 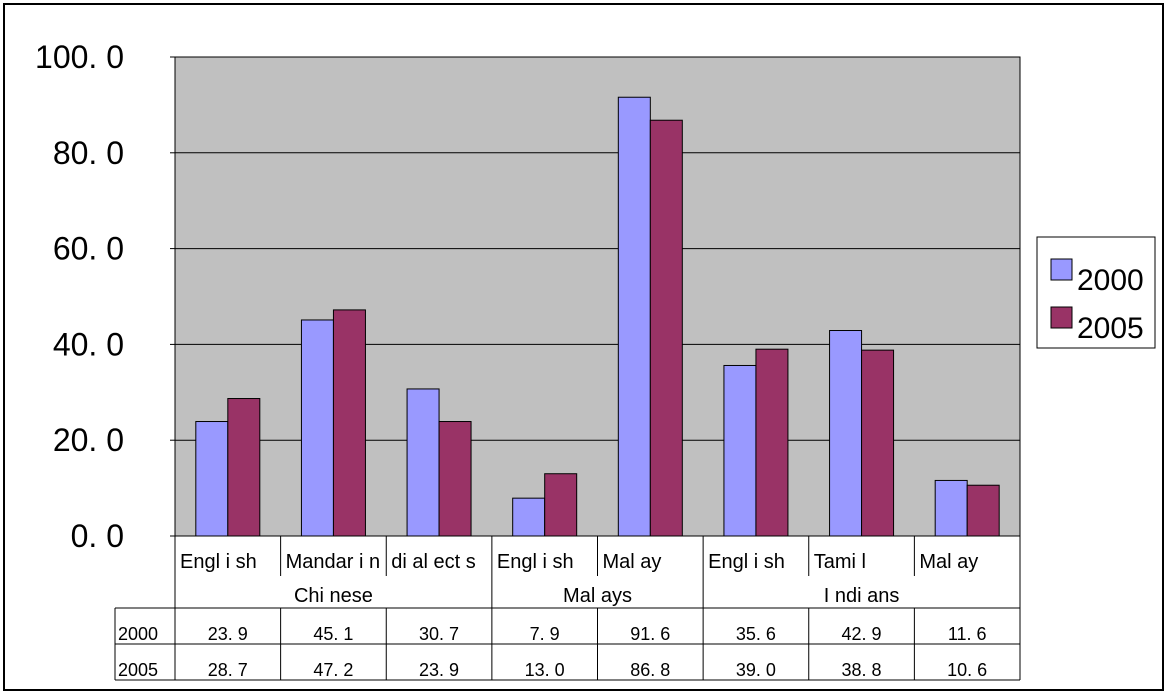 What do you see at coordinates (439, 634) in the screenshot?
I see `table-cell: 30. 7` at bounding box center [439, 634].